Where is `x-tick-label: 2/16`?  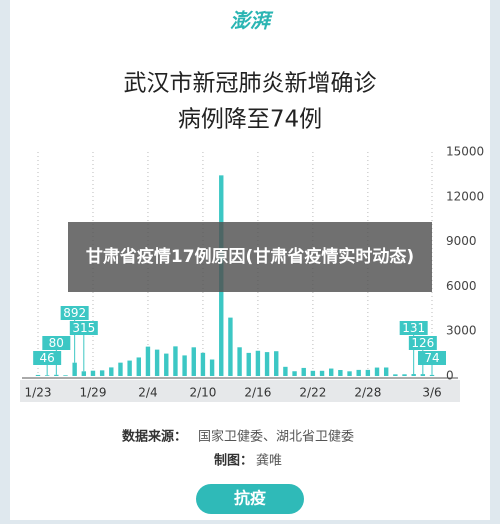 x-tick-label: 2/16 is located at coordinates (257, 393).